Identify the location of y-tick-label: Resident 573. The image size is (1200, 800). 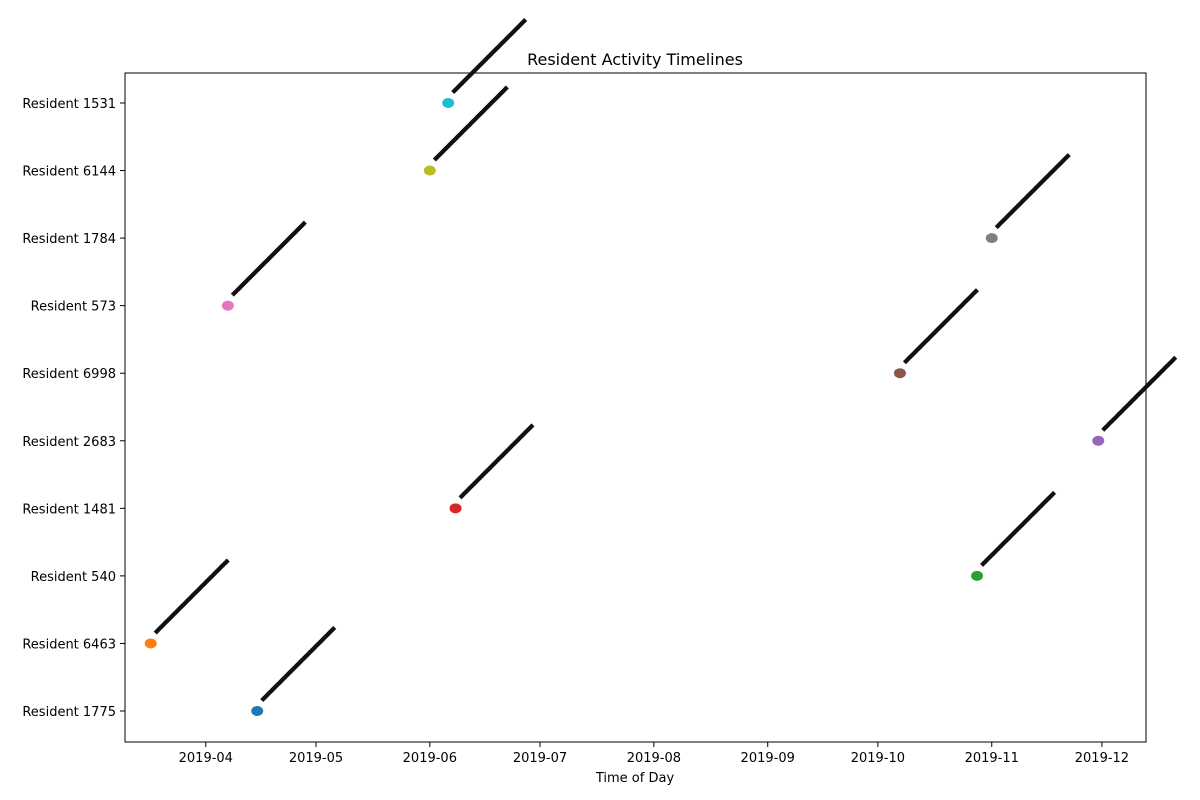
(73, 307).